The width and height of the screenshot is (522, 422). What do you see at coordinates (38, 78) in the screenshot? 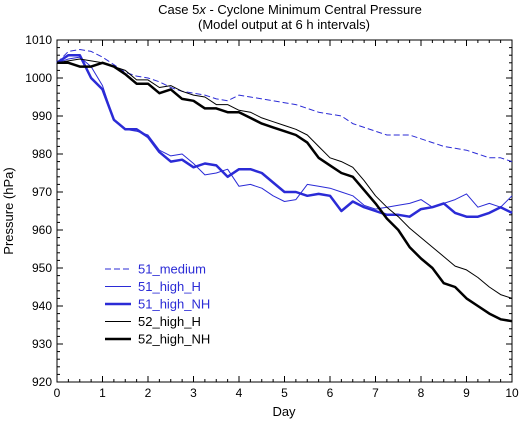
I see `y-tick-label: 1000` at bounding box center [38, 78].